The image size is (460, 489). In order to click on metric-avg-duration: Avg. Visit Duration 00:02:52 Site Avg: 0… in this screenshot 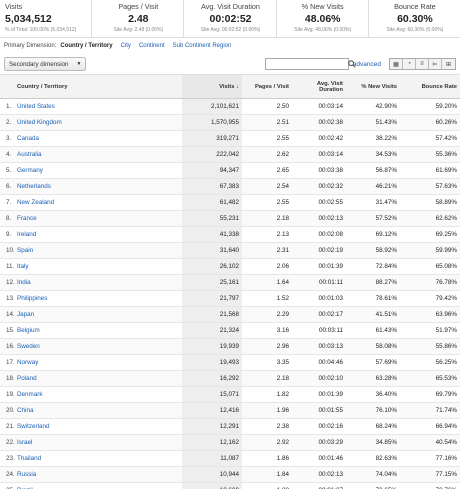, I will do `click(230, 18)`.